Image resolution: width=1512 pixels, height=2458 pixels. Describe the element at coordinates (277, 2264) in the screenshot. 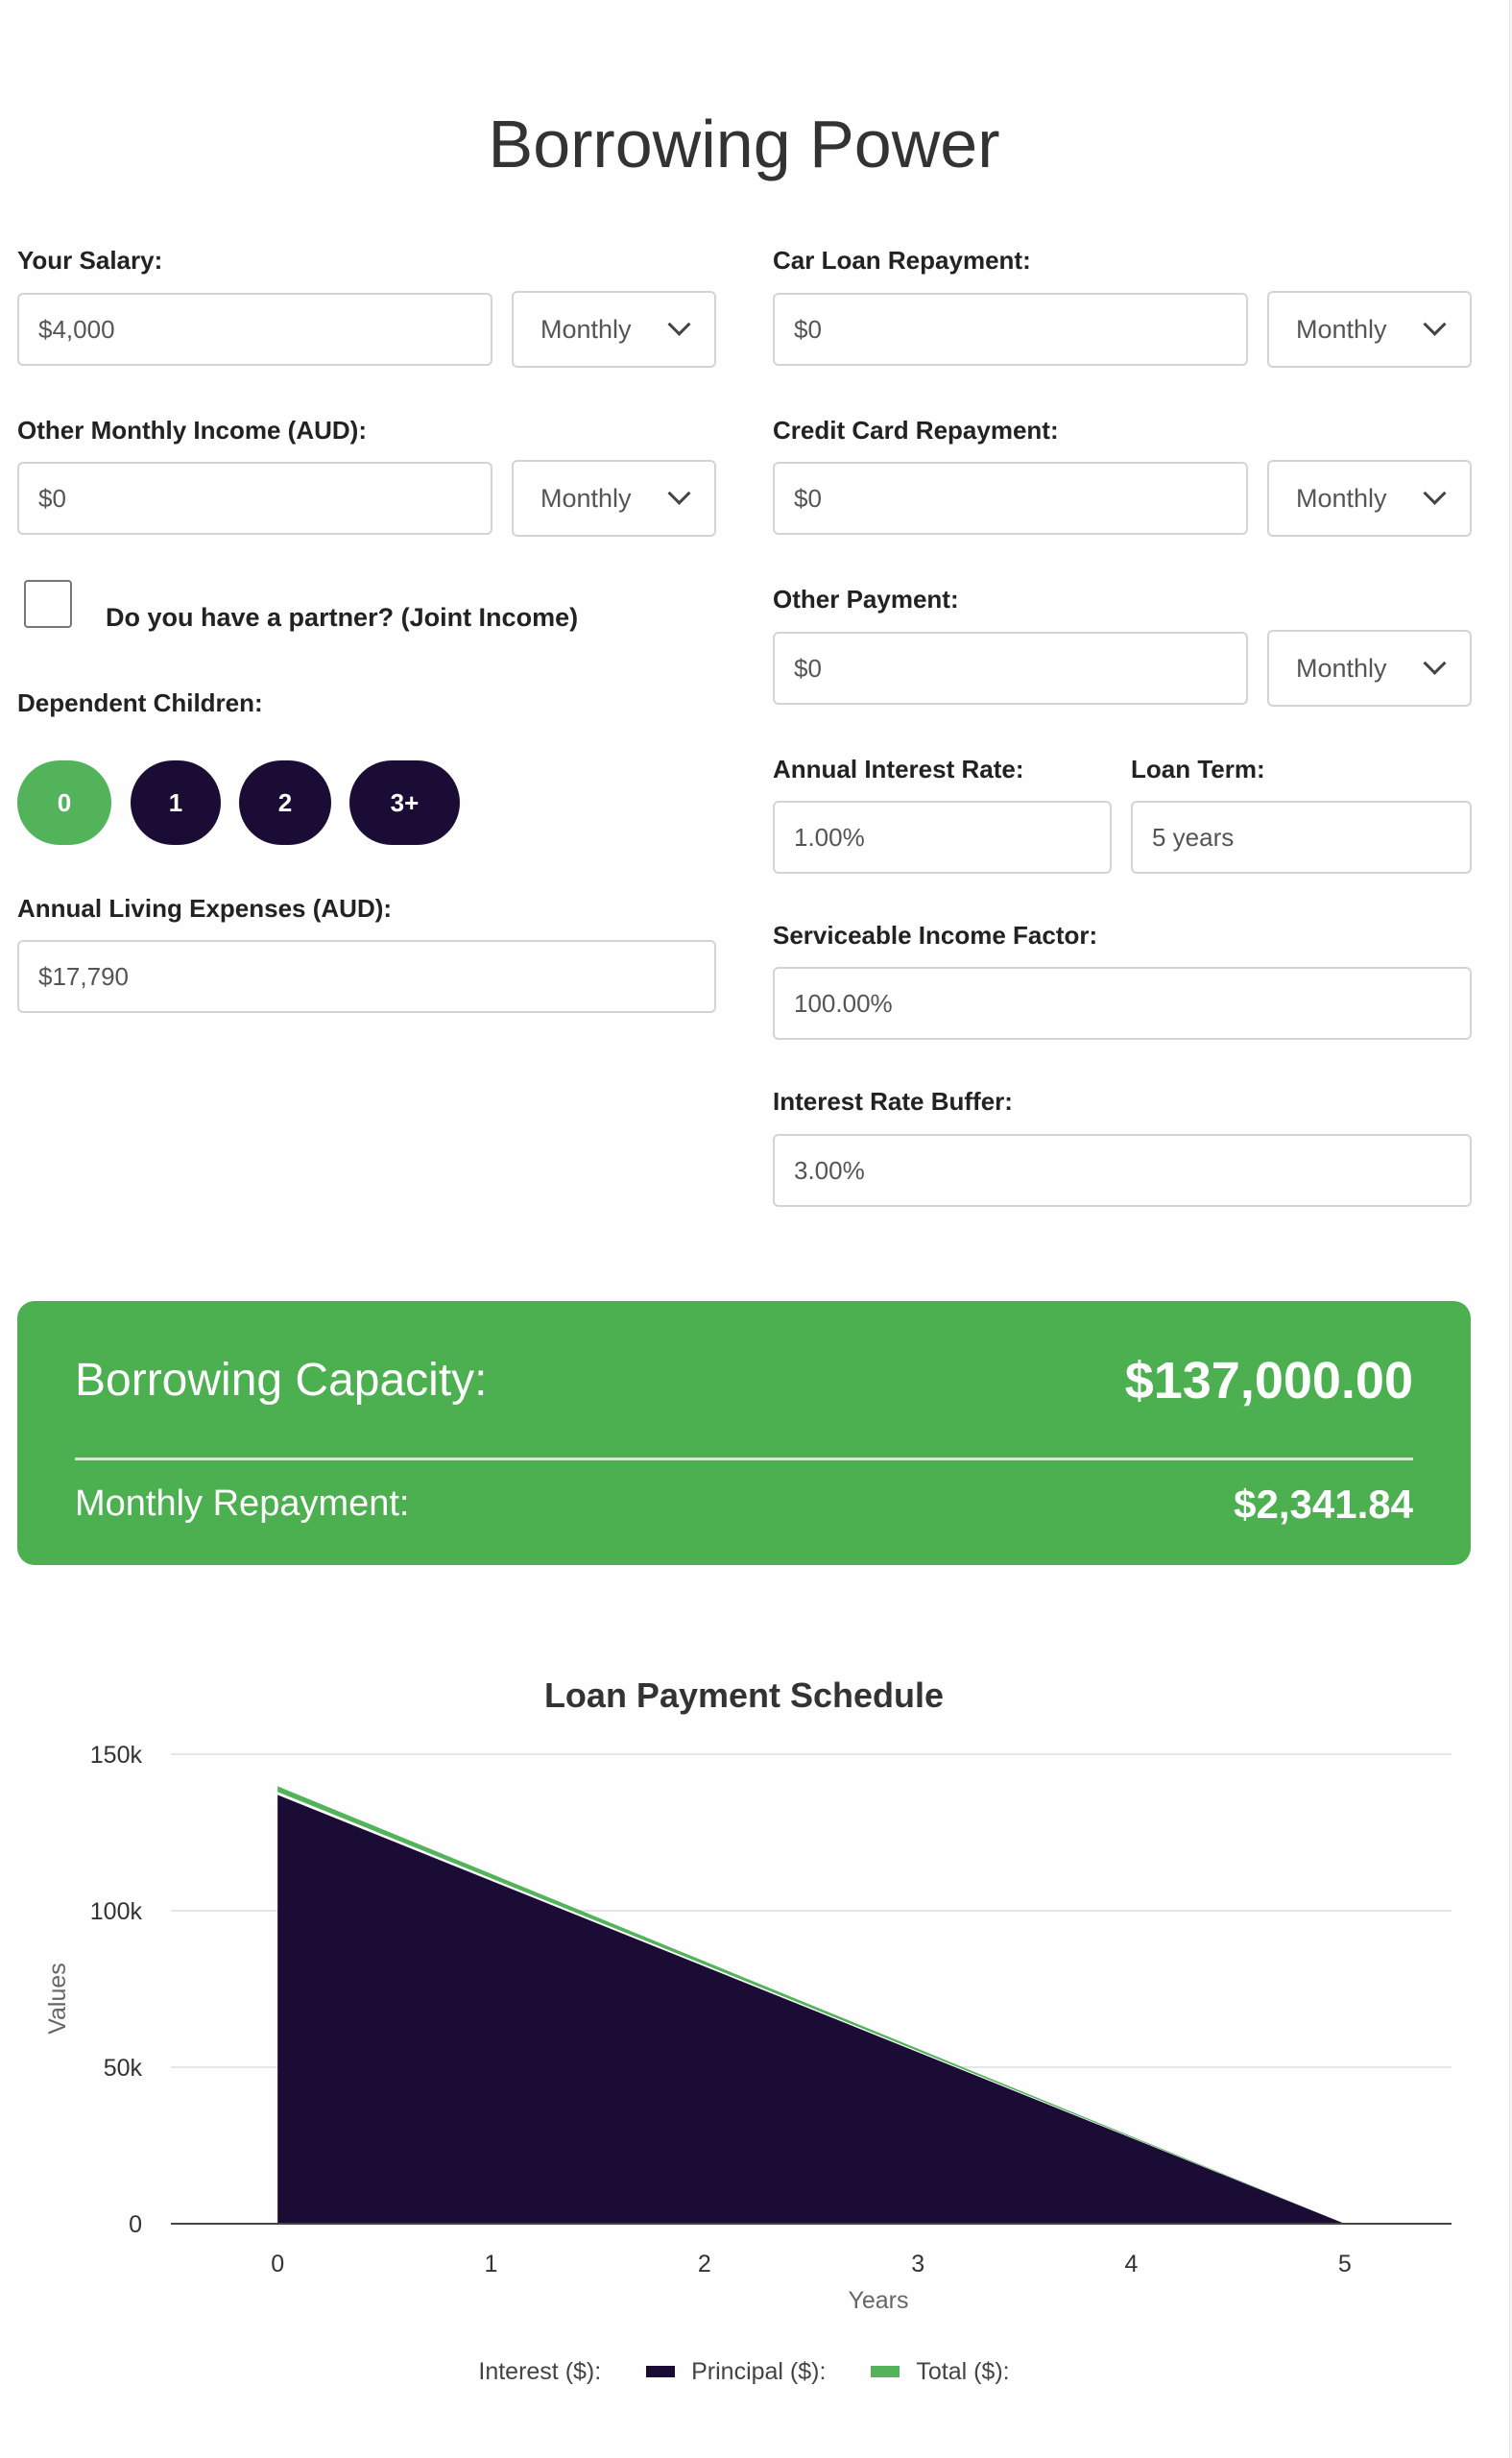

I see `x-tick-label: 0` at that location.